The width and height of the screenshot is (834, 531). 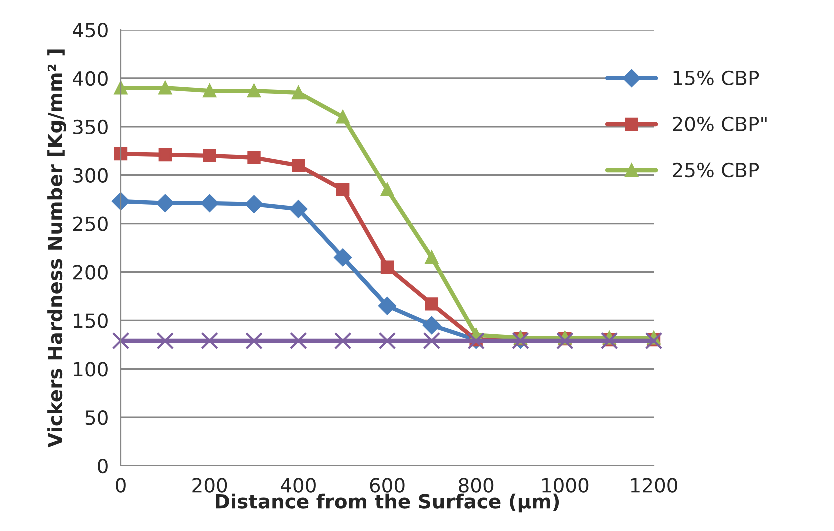 I want to click on x-tick-label: 800, so click(x=476, y=485).